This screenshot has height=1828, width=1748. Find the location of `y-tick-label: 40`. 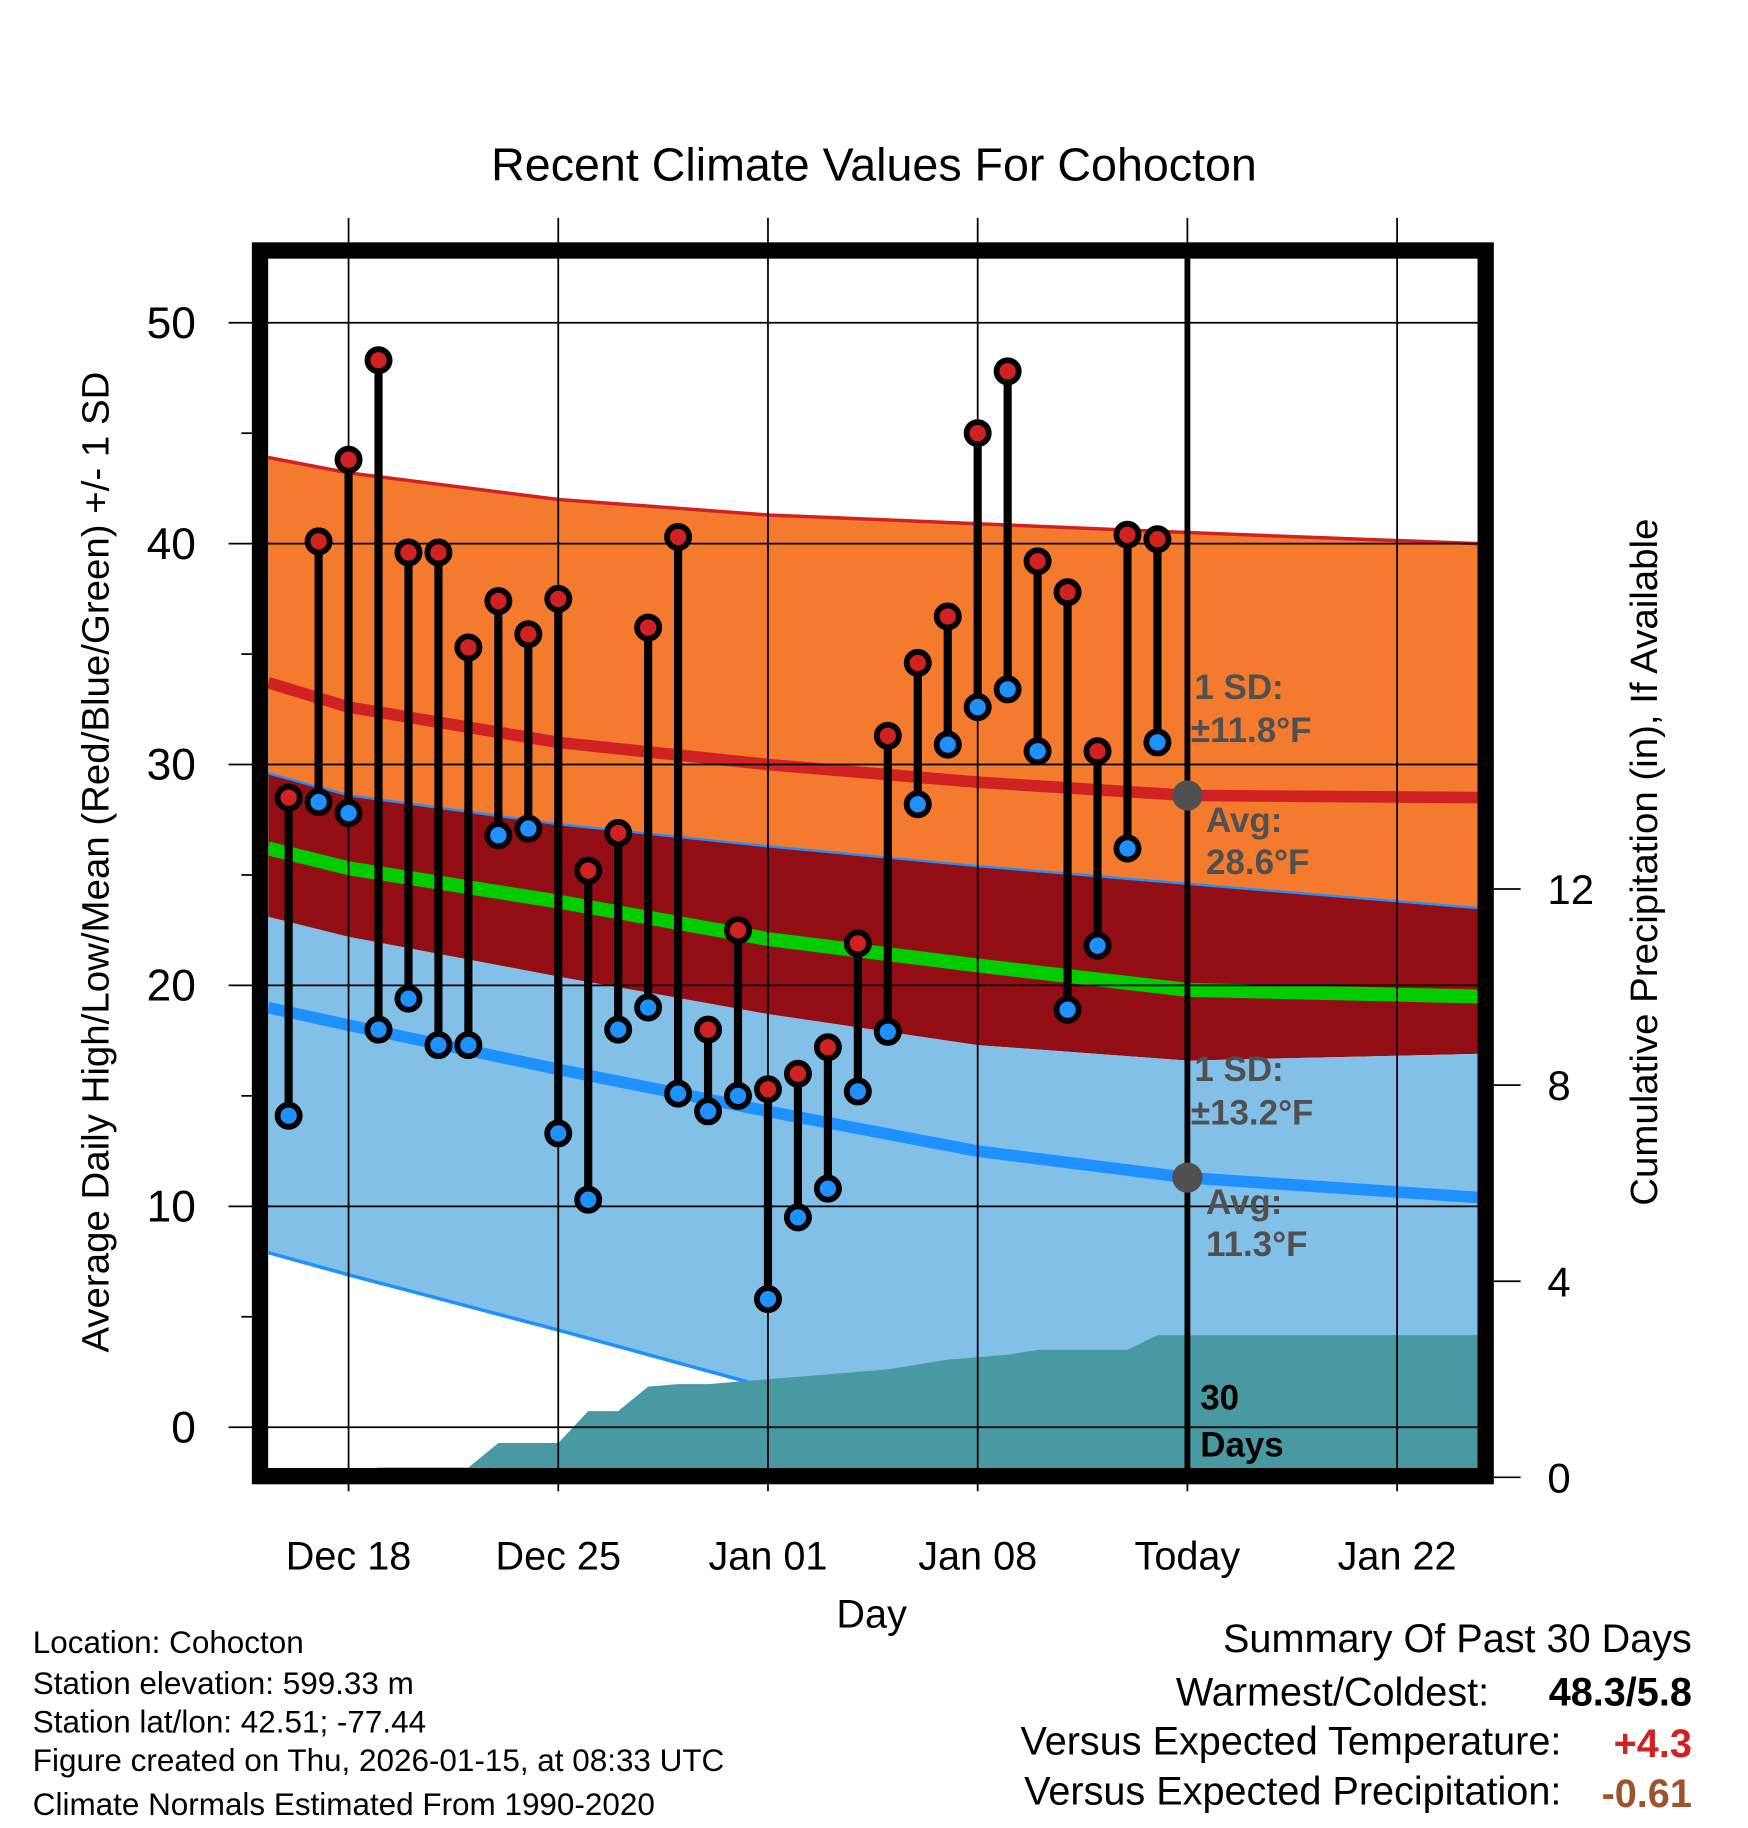

y-tick-label: 40 is located at coordinates (171, 544).